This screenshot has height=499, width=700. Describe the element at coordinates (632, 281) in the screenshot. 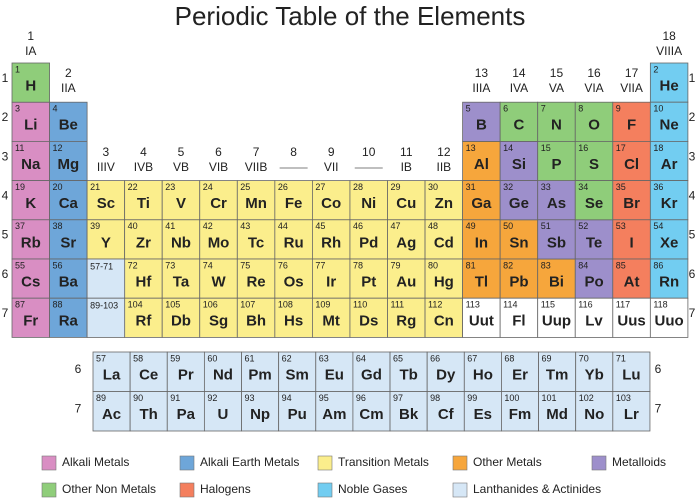

I see `element-symbol: At` at that location.